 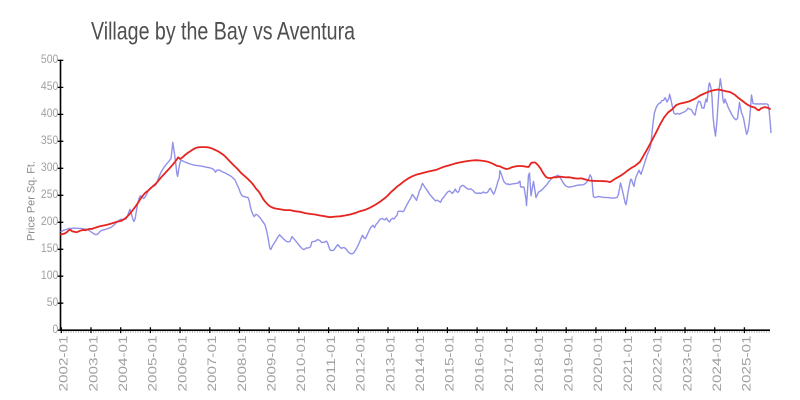 I want to click on svg-text: 2021-01, so click(x=628, y=363).